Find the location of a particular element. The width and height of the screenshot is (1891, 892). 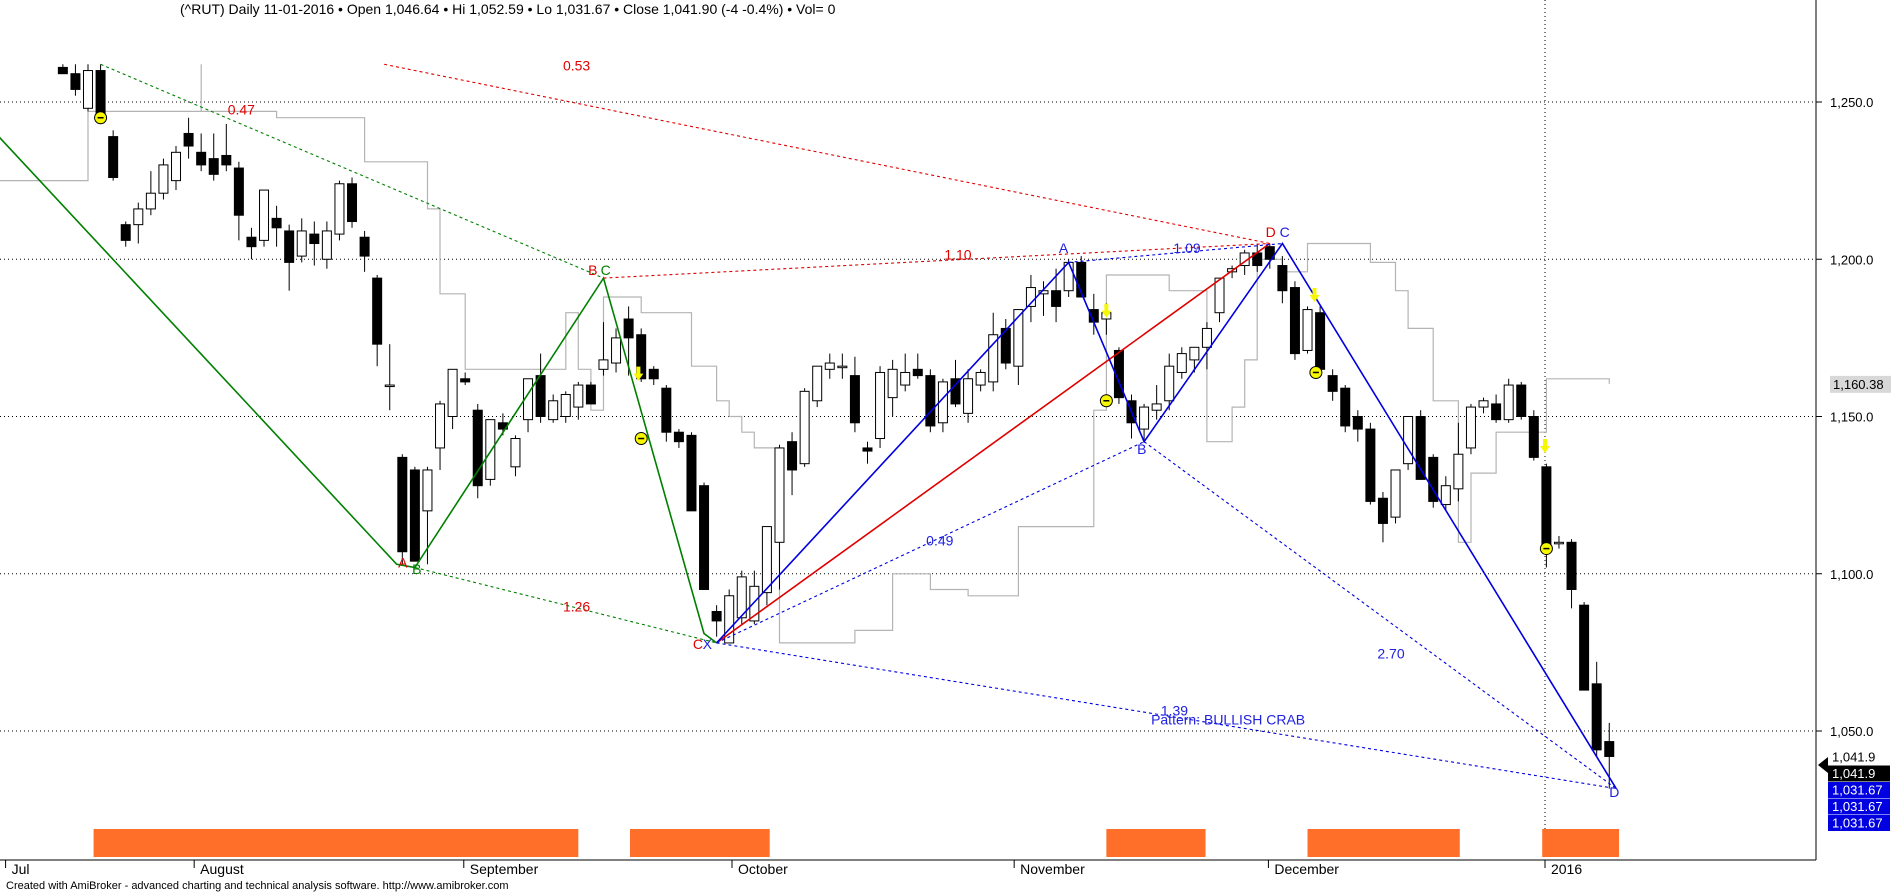

pattern-name-label: Pattern: BULLISH CRAB is located at coordinates (1228, 720).